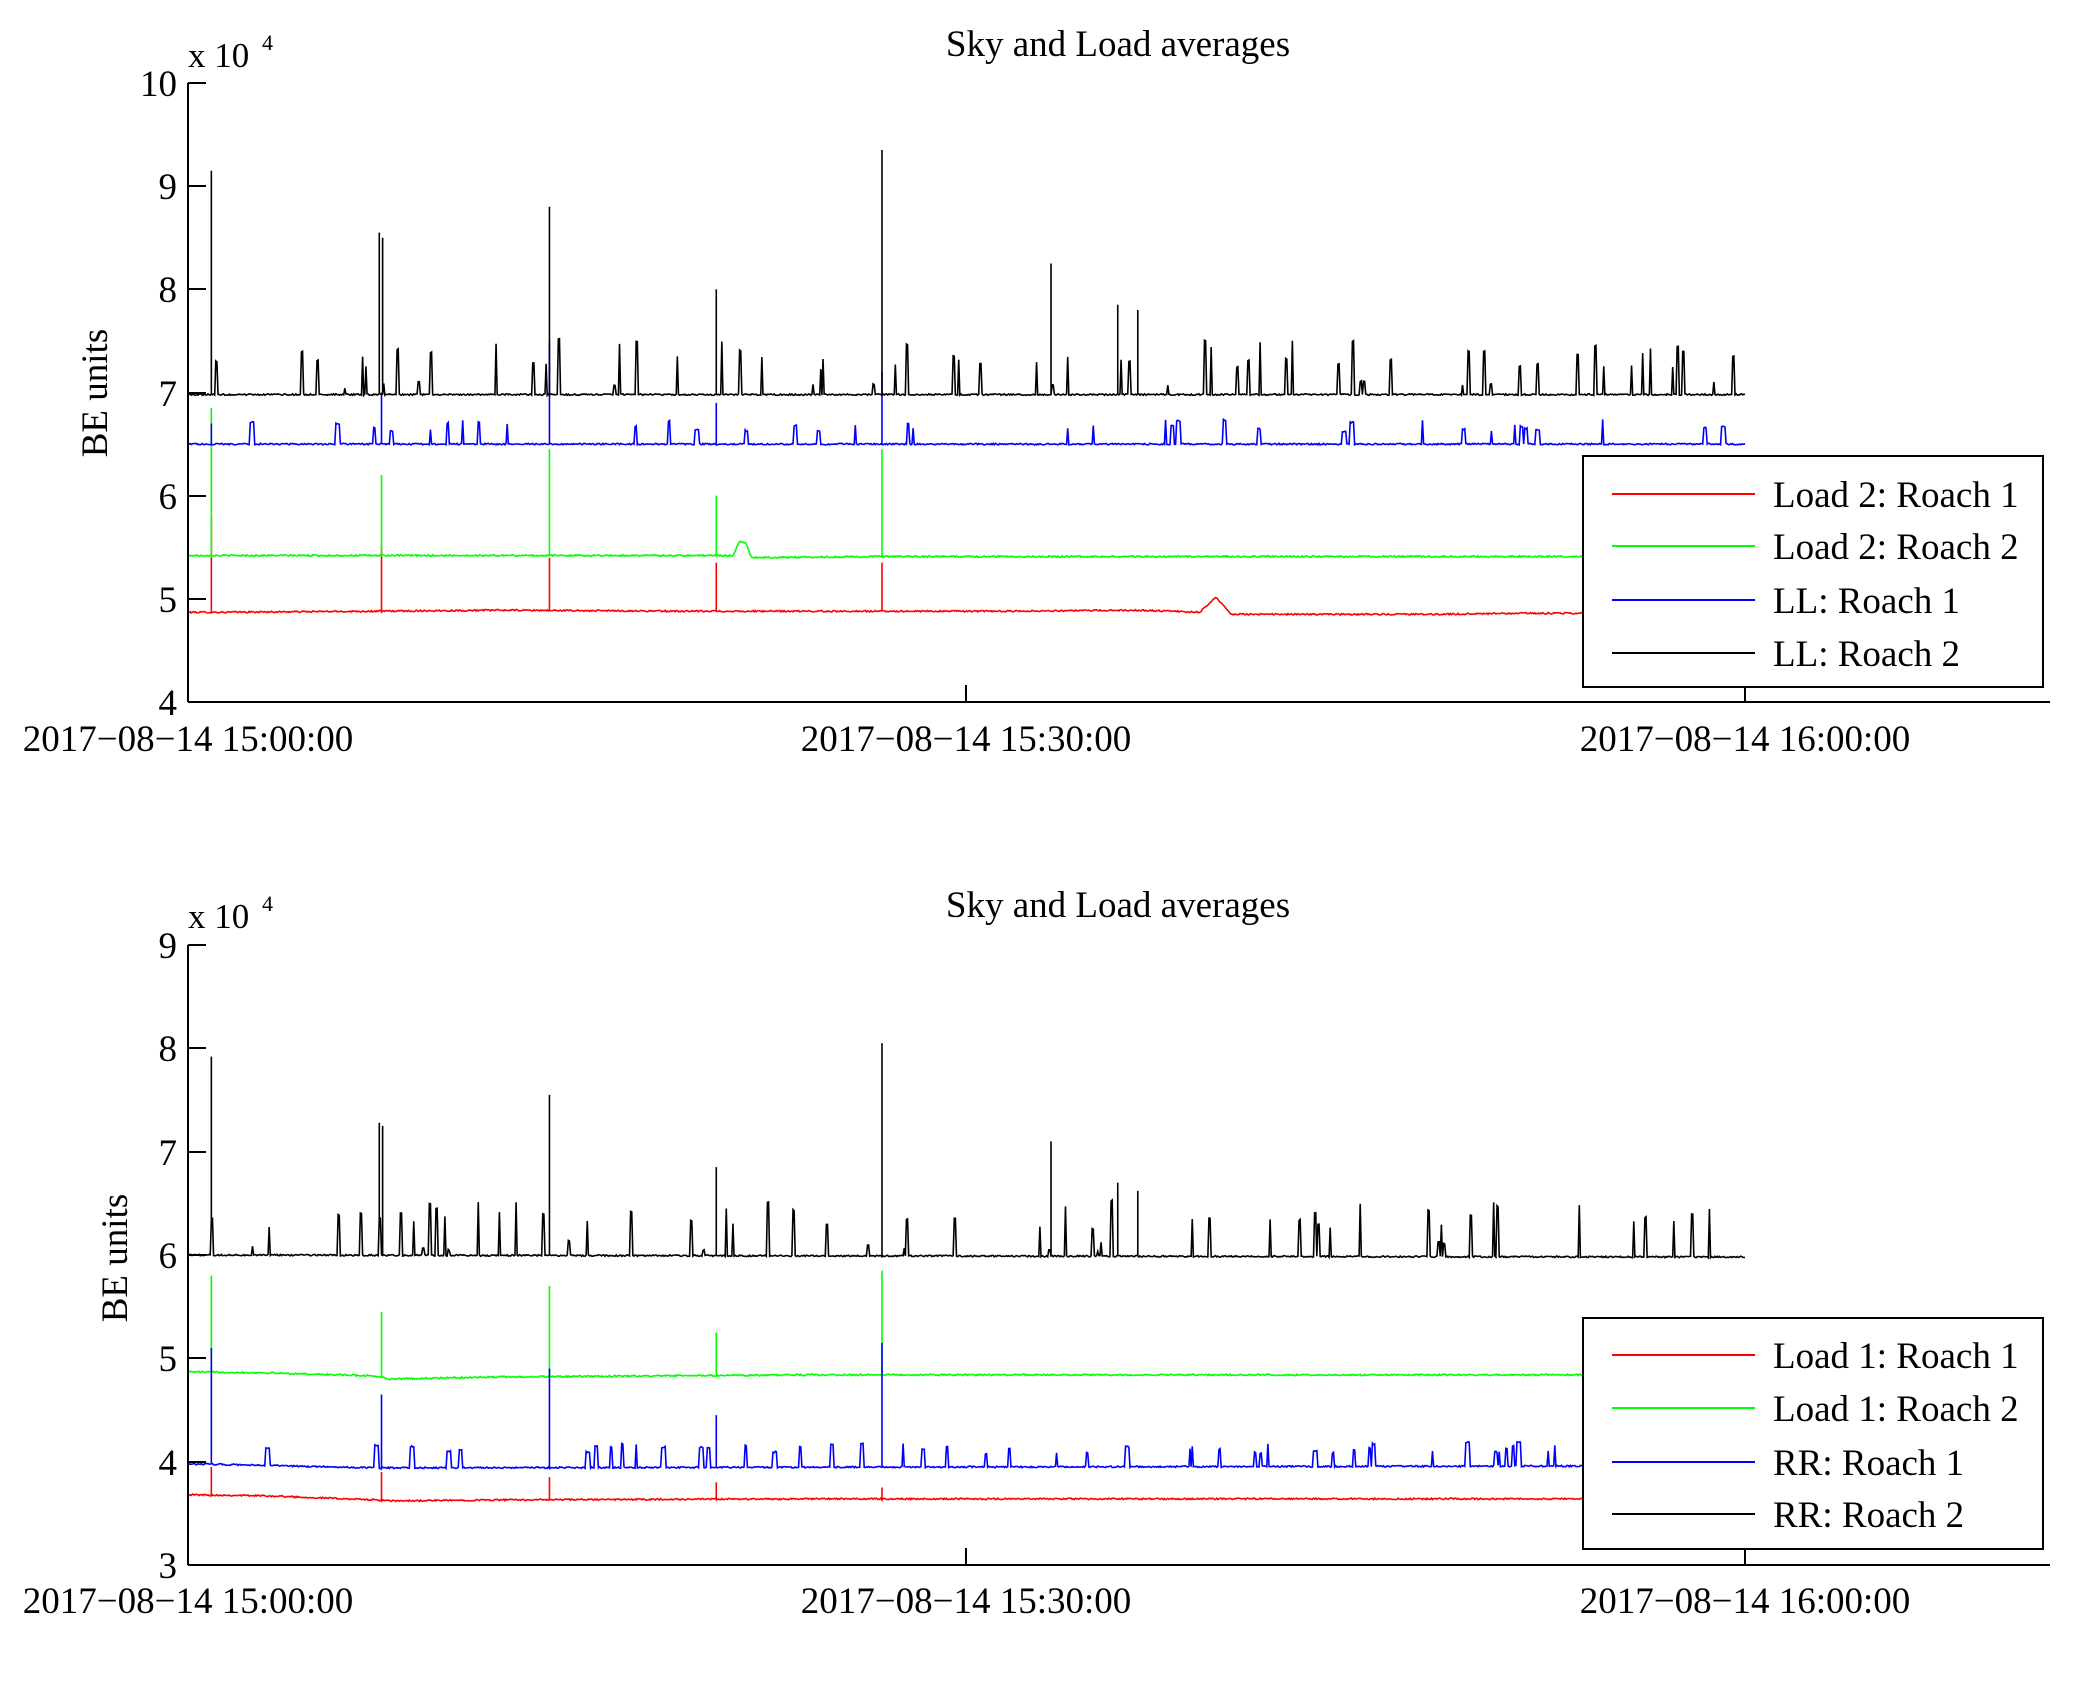  I want to click on panel-1-legend-label: Load 2: Roach 1, so click(1896, 495).